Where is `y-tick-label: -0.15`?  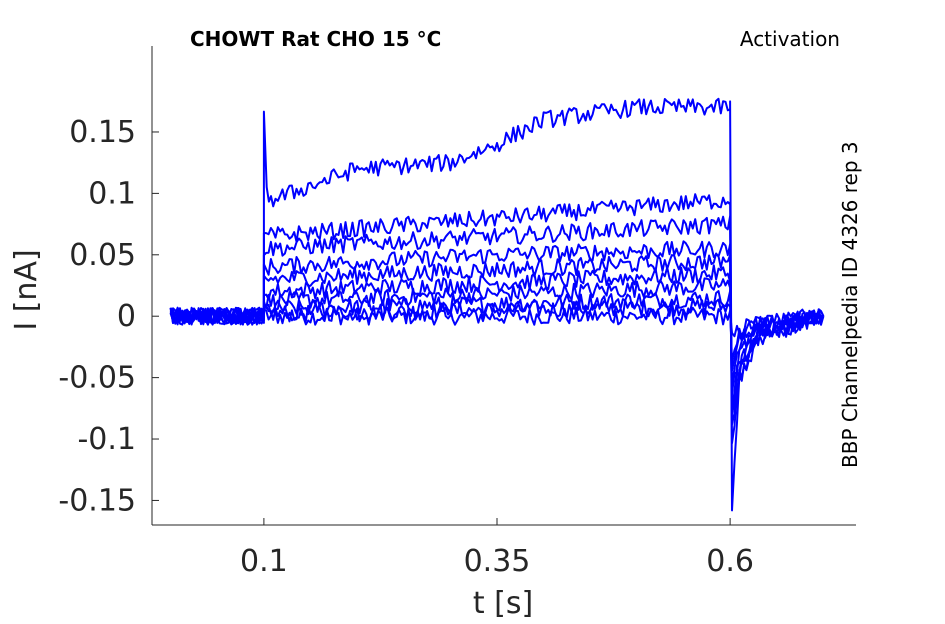 y-tick-label: -0.15 is located at coordinates (97, 500).